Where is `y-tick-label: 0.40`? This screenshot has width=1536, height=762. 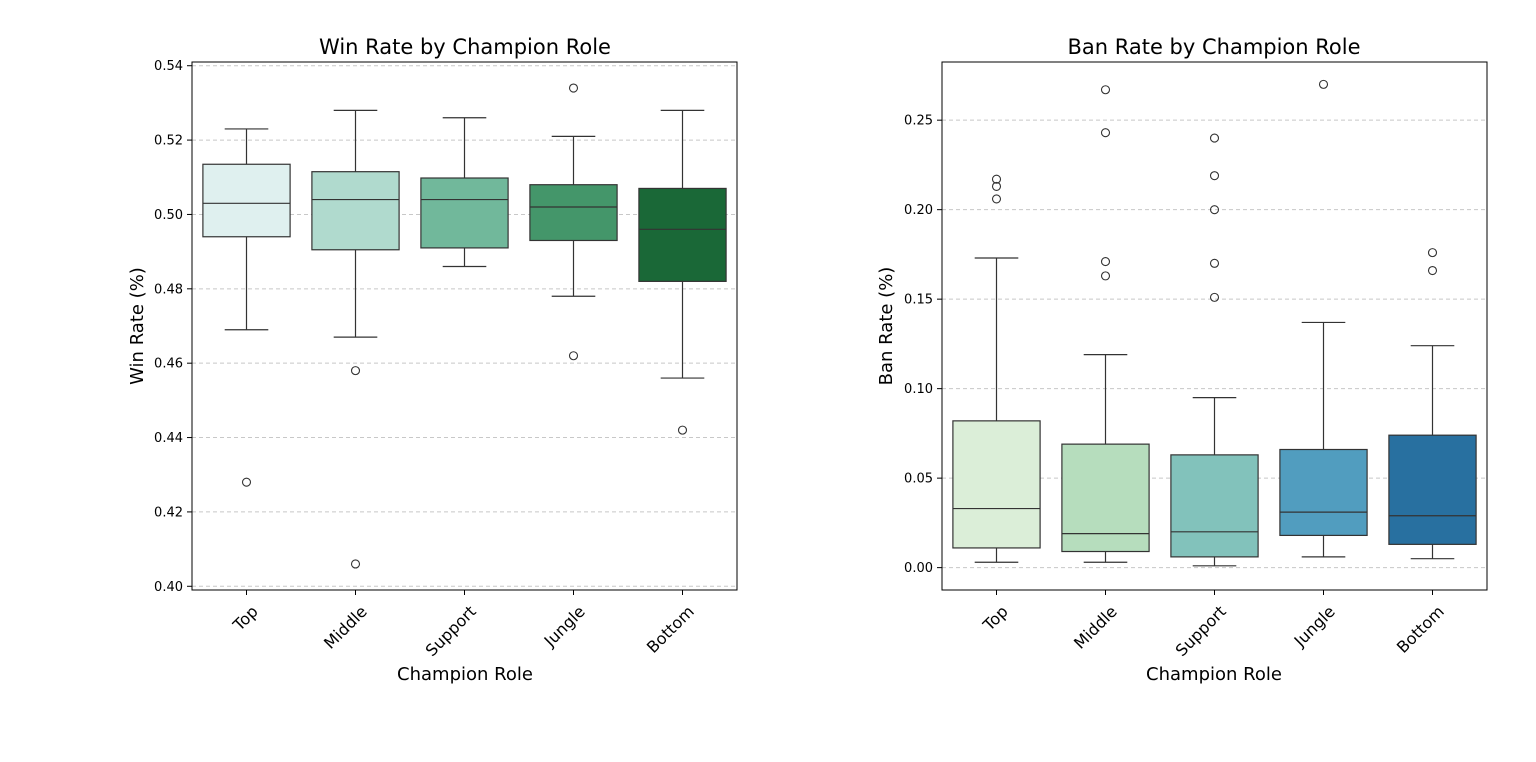
y-tick-label: 0.40 is located at coordinates (168, 587).